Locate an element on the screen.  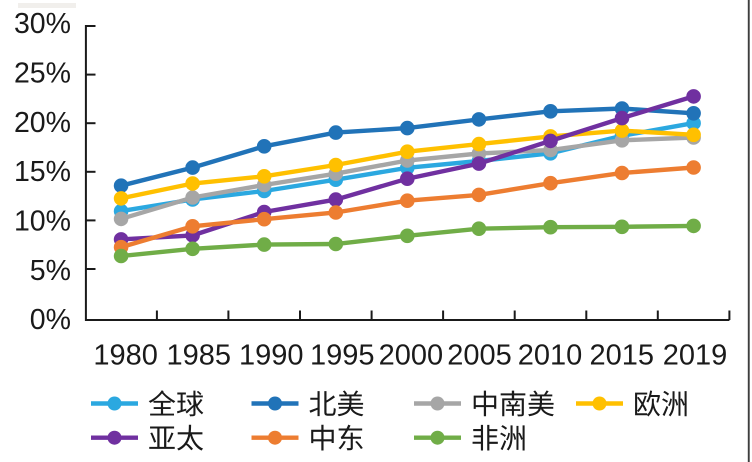
svg-text: 1980 is located at coordinates (125, 355).